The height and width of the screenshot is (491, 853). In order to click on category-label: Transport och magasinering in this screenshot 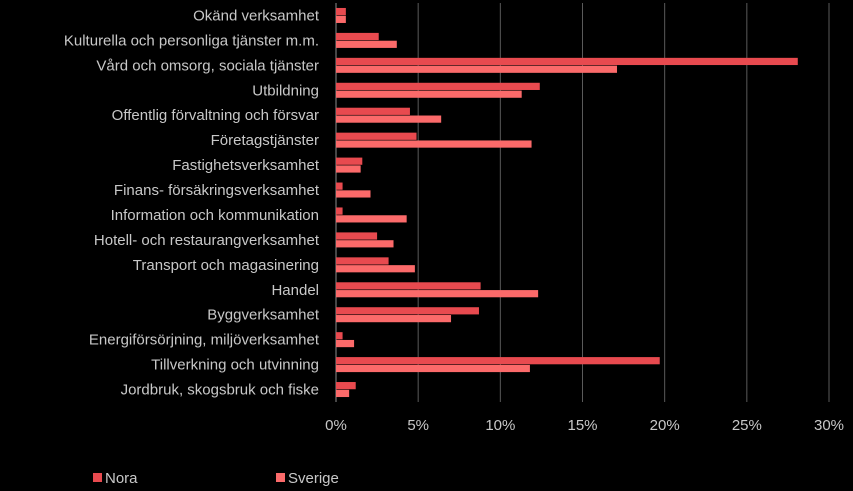, I will do `click(226, 265)`.